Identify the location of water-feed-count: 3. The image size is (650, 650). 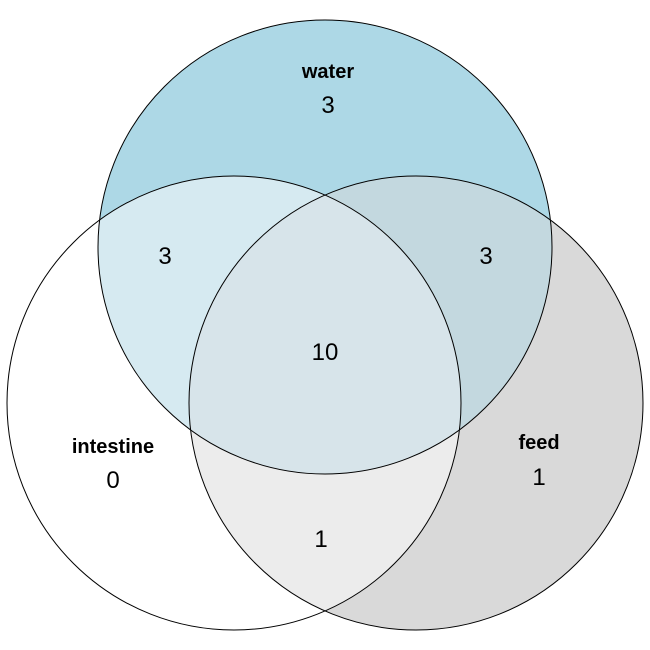
(485, 256).